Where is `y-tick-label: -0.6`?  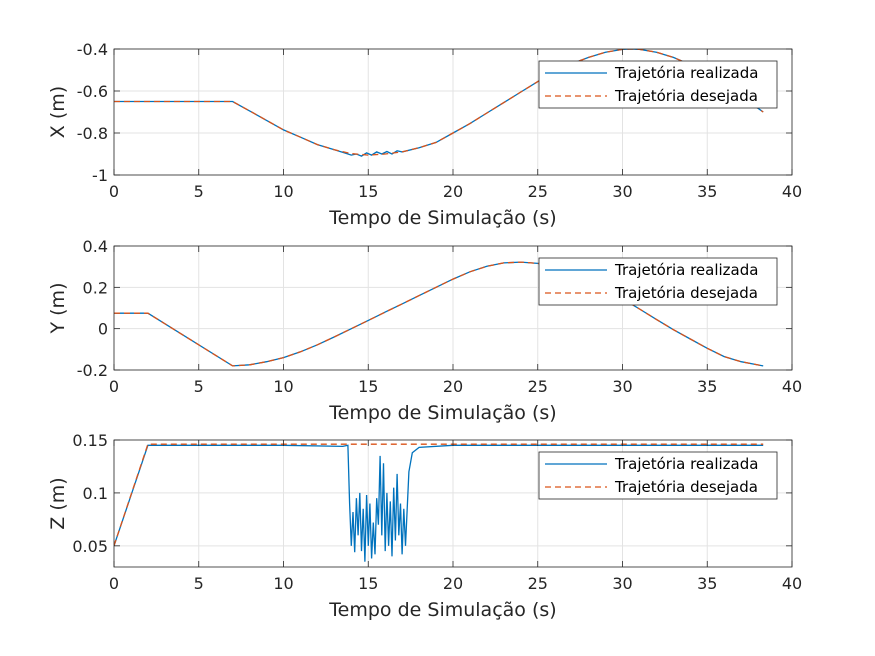
y-tick-label: -0.6 is located at coordinates (92, 91).